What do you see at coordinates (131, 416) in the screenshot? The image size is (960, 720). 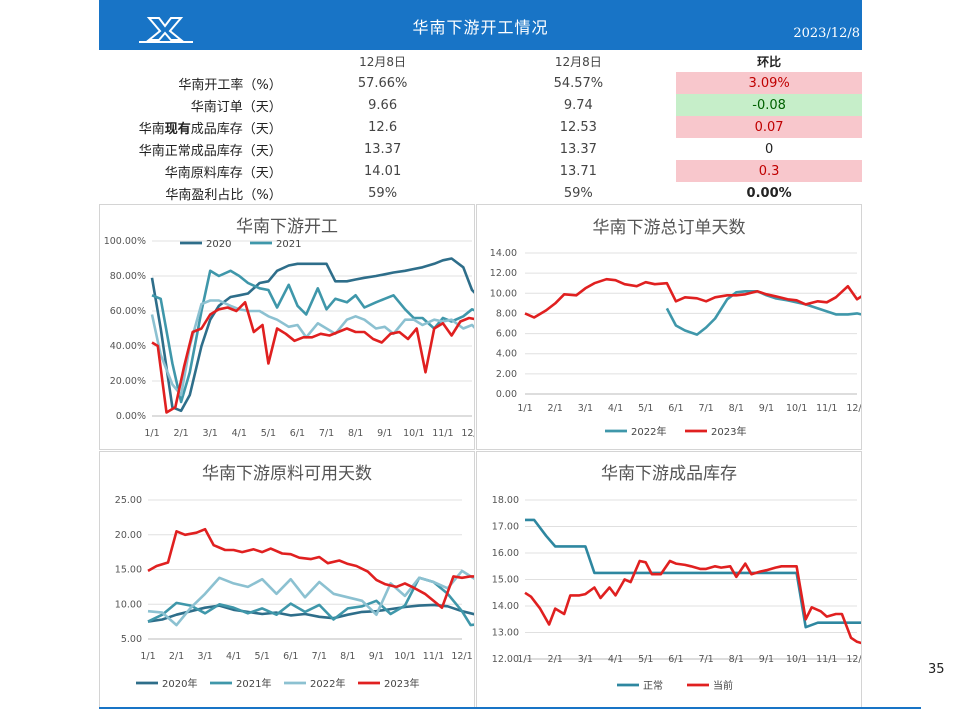 I see `y-tick-label: 0.00%` at bounding box center [131, 416].